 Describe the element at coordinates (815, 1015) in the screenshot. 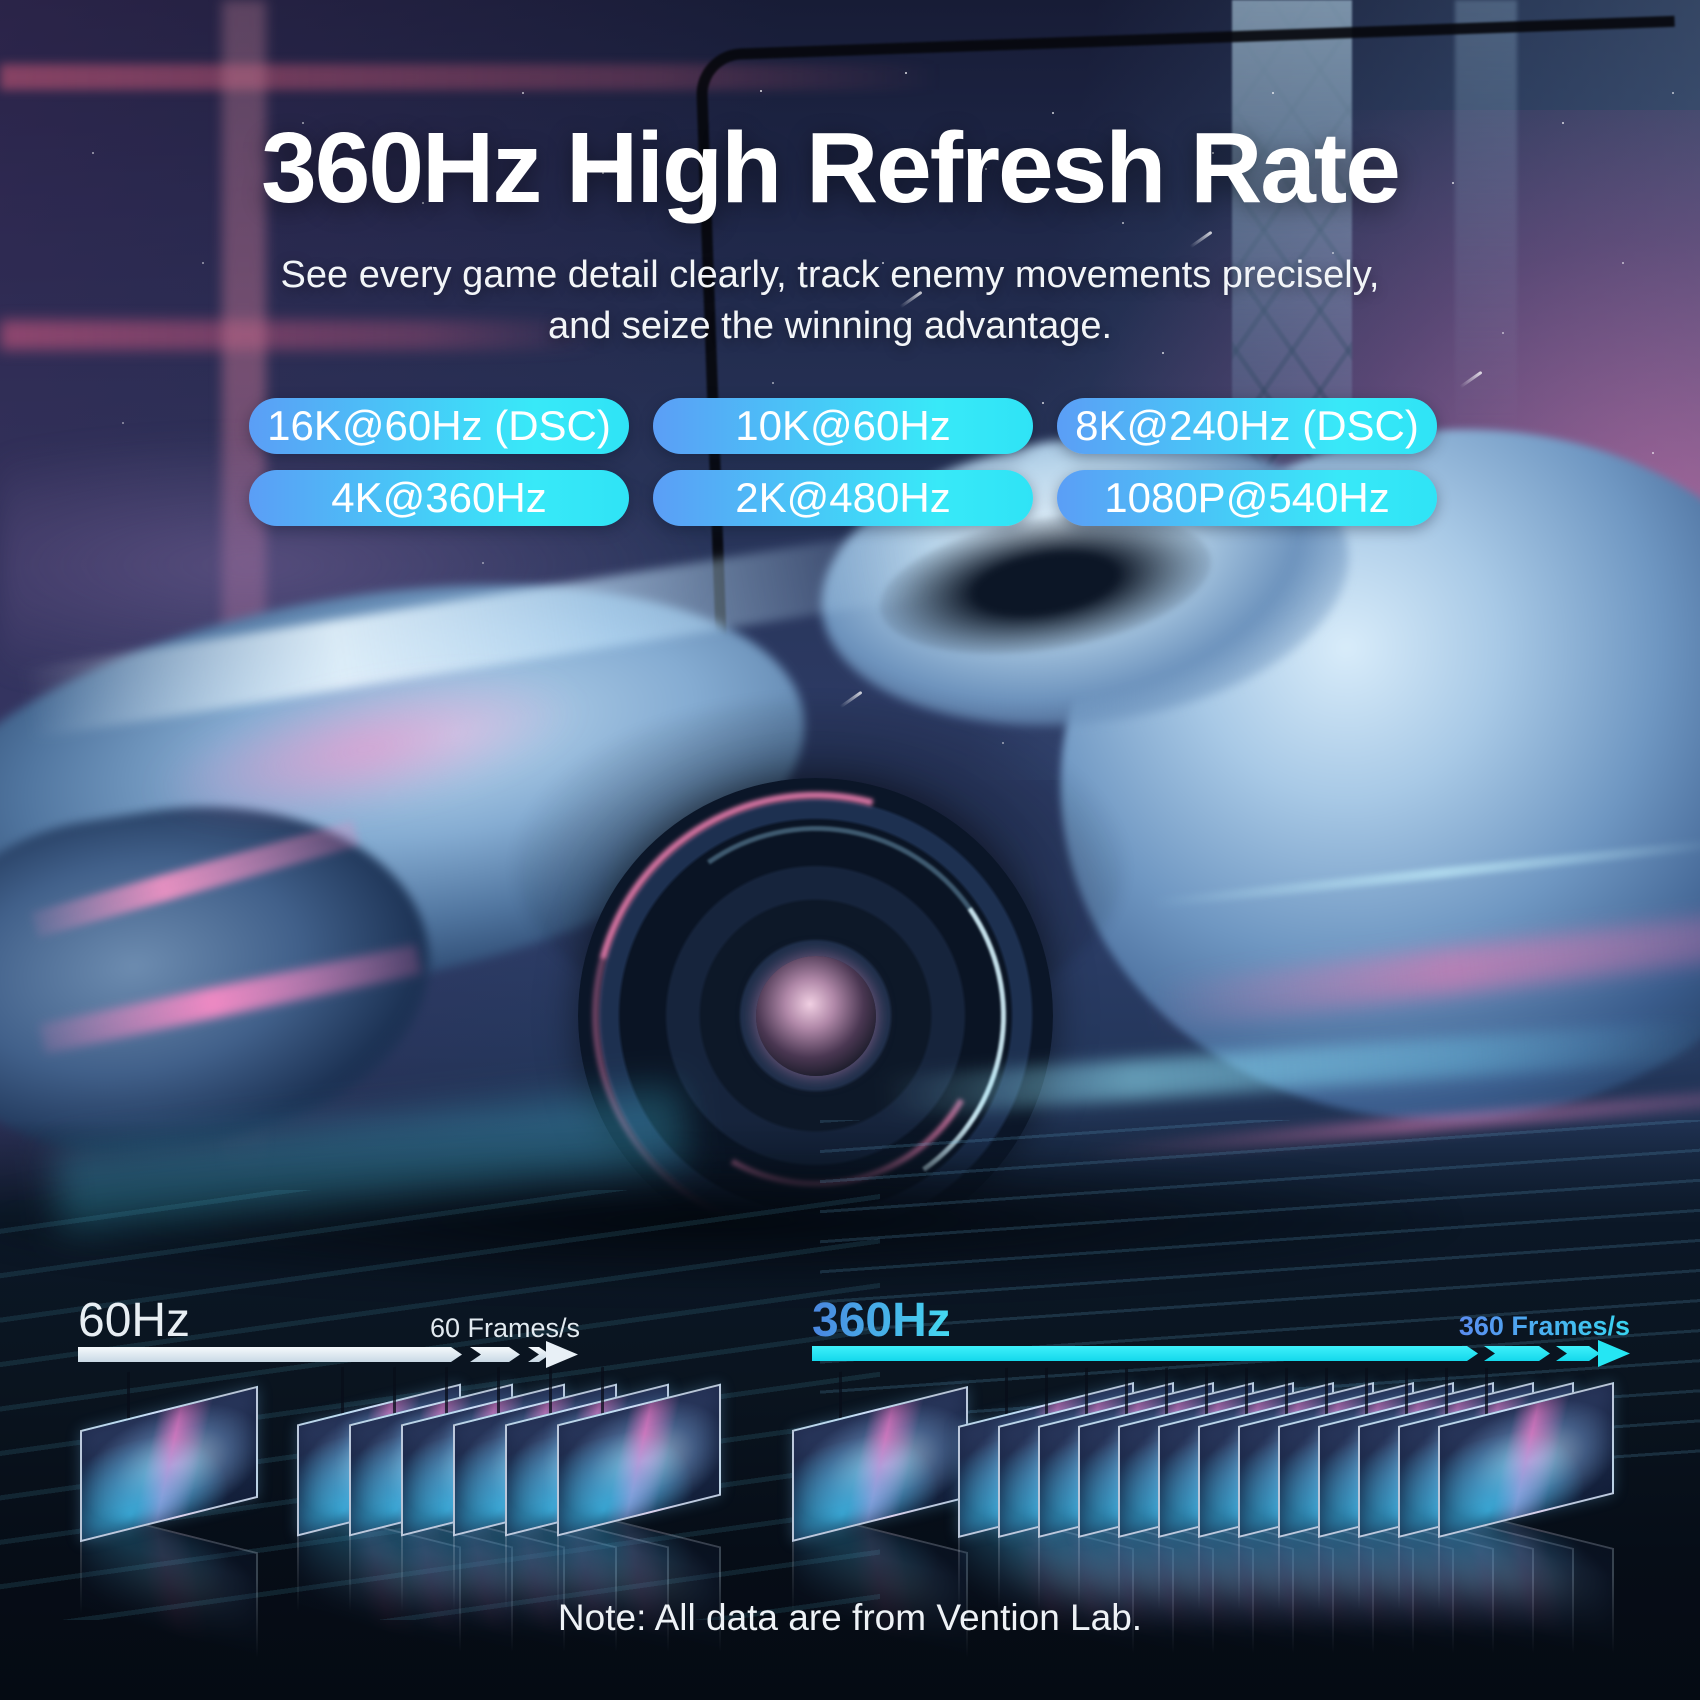

I see `wheel-hub` at that location.